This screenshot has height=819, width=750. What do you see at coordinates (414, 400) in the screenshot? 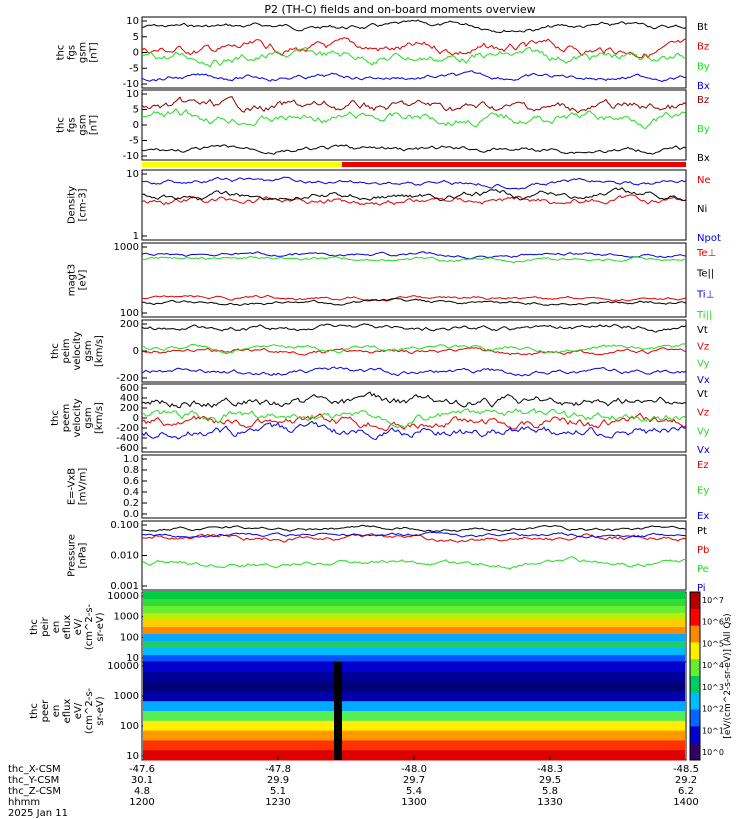
I see `series-Vt` at bounding box center [414, 400].